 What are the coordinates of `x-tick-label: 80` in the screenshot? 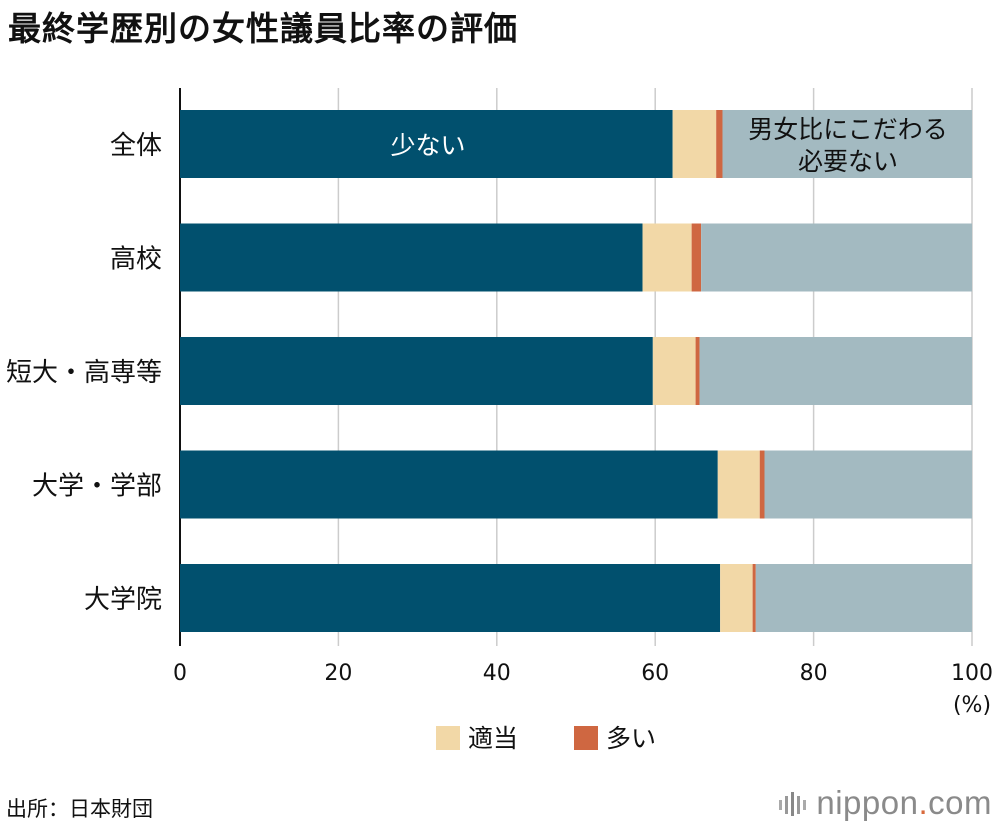 It's located at (814, 673).